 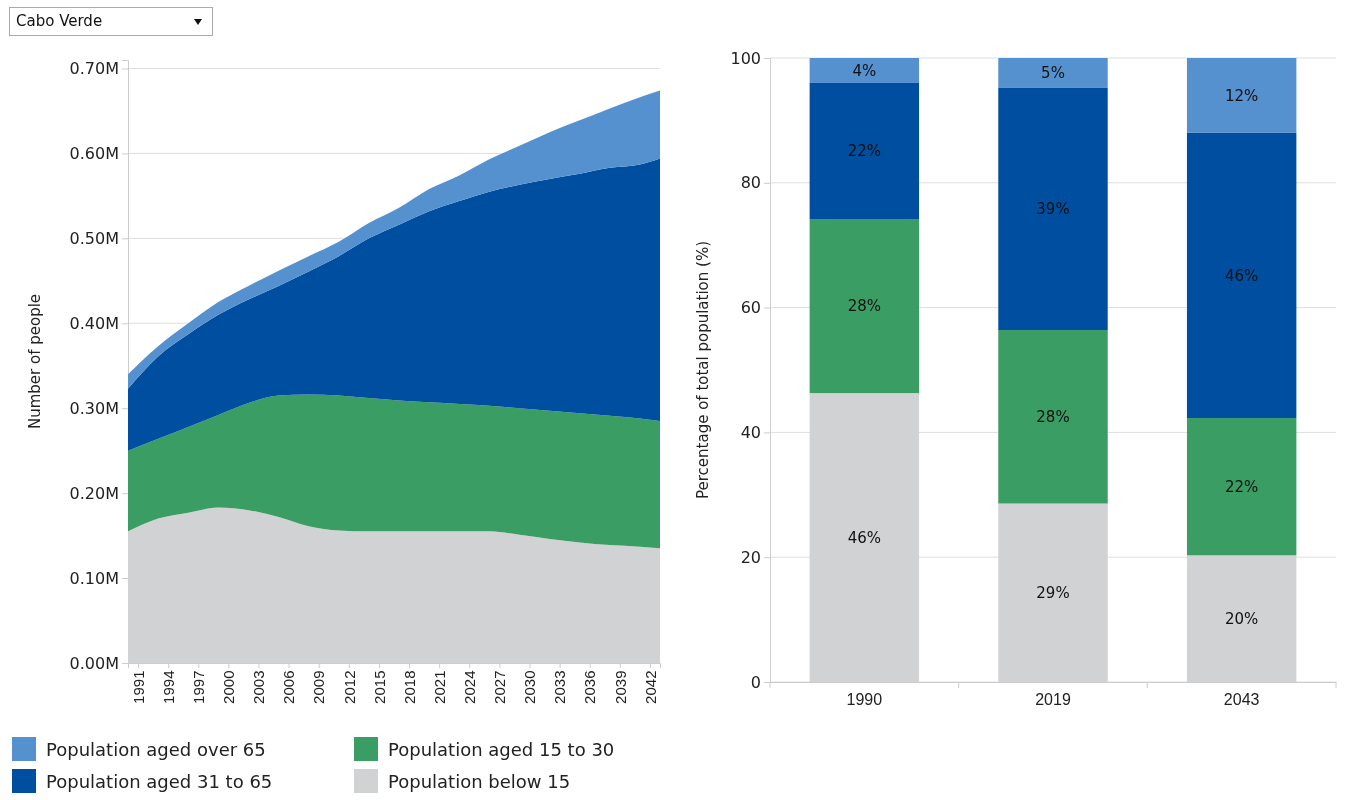 What do you see at coordinates (259, 687) in the screenshot?
I see `x-tick-label: 2003` at bounding box center [259, 687].